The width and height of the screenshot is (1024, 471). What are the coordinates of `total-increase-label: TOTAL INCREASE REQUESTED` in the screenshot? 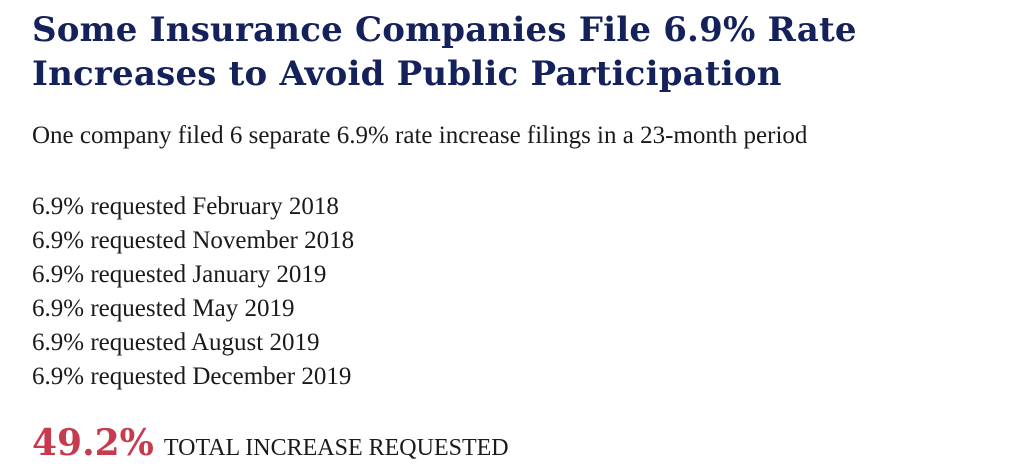 It's located at (336, 448).